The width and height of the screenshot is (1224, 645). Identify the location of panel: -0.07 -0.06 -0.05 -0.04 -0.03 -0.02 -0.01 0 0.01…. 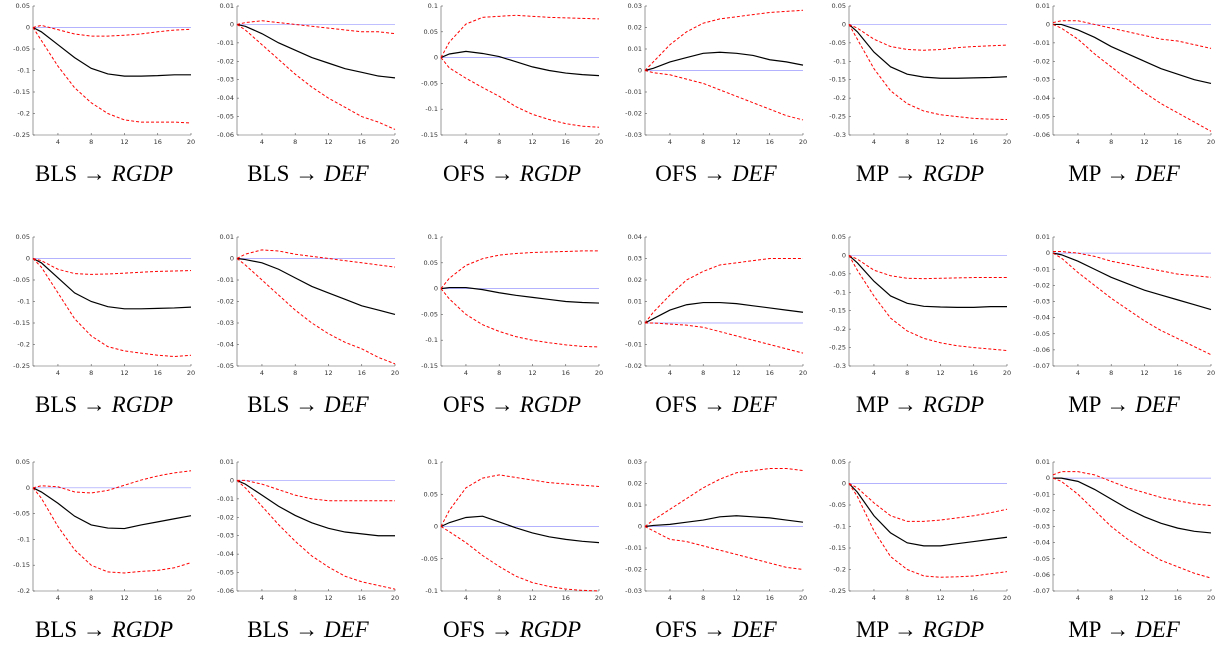
(1124, 550).